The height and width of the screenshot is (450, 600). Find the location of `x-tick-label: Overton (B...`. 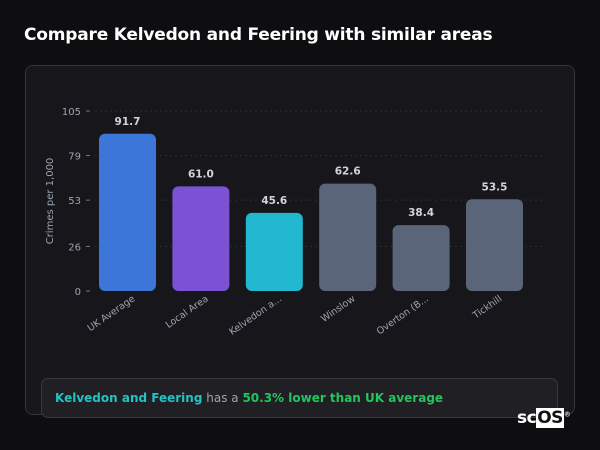

x-tick-label: Overton (B... is located at coordinates (403, 315).